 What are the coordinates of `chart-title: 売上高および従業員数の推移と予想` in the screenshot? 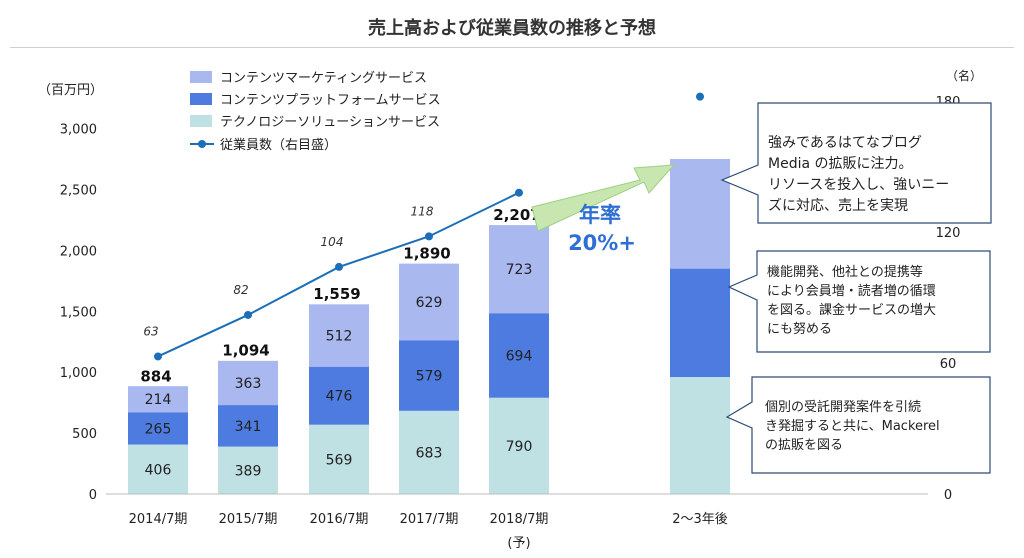 It's located at (512, 28).